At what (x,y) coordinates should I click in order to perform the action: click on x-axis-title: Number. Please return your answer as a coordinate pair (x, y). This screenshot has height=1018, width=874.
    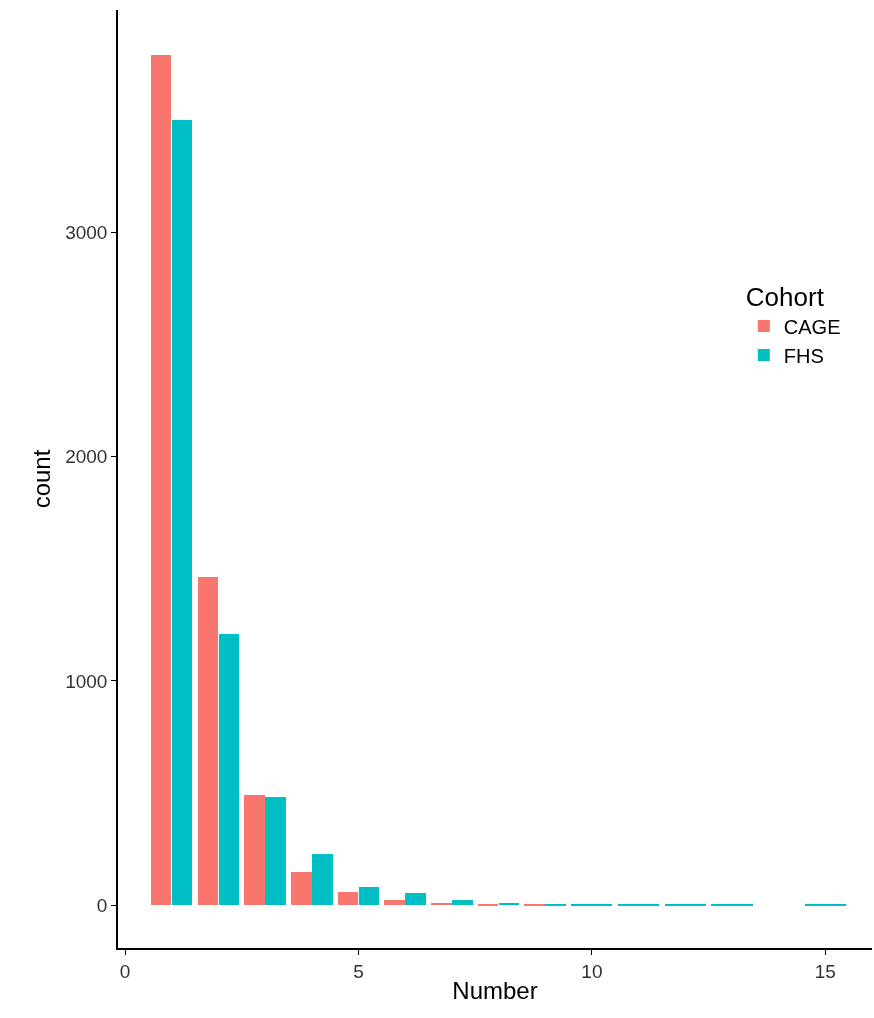
    Looking at the image, I should click on (495, 991).